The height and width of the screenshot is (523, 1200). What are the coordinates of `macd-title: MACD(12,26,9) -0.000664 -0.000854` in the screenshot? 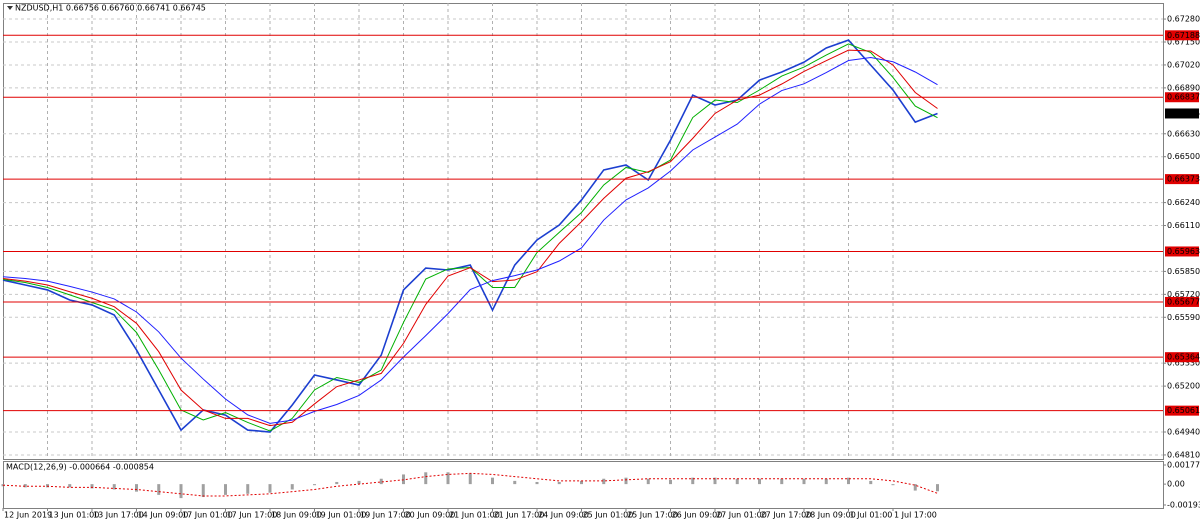 It's located at (80, 467).